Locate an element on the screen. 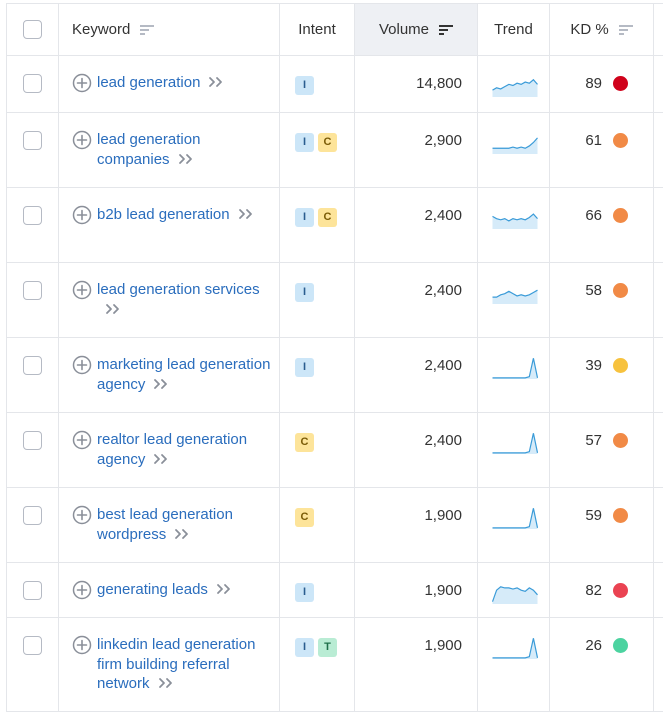 This screenshot has height=712, width=663. keyword-cell: lead generation is located at coordinates (169, 84).